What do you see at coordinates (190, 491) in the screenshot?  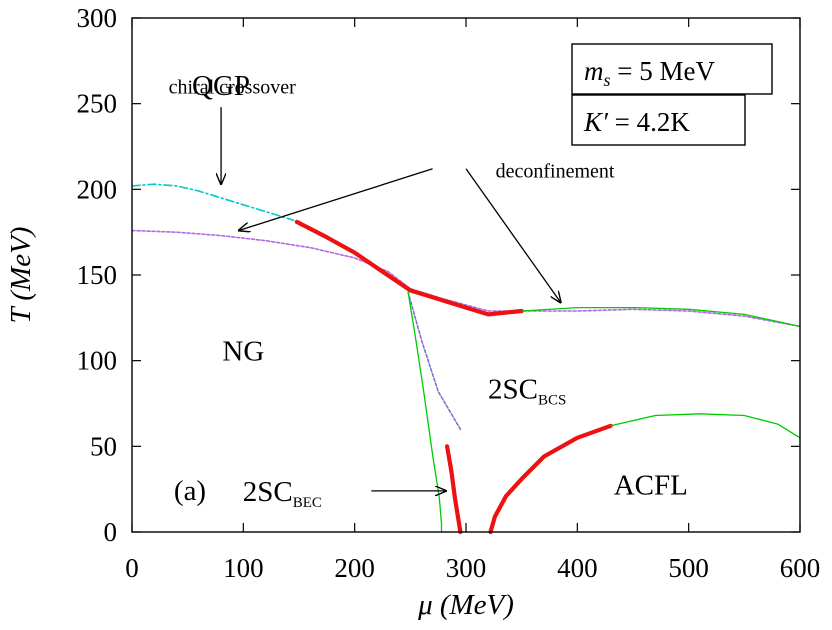 I see `panel-label: (a)` at bounding box center [190, 491].